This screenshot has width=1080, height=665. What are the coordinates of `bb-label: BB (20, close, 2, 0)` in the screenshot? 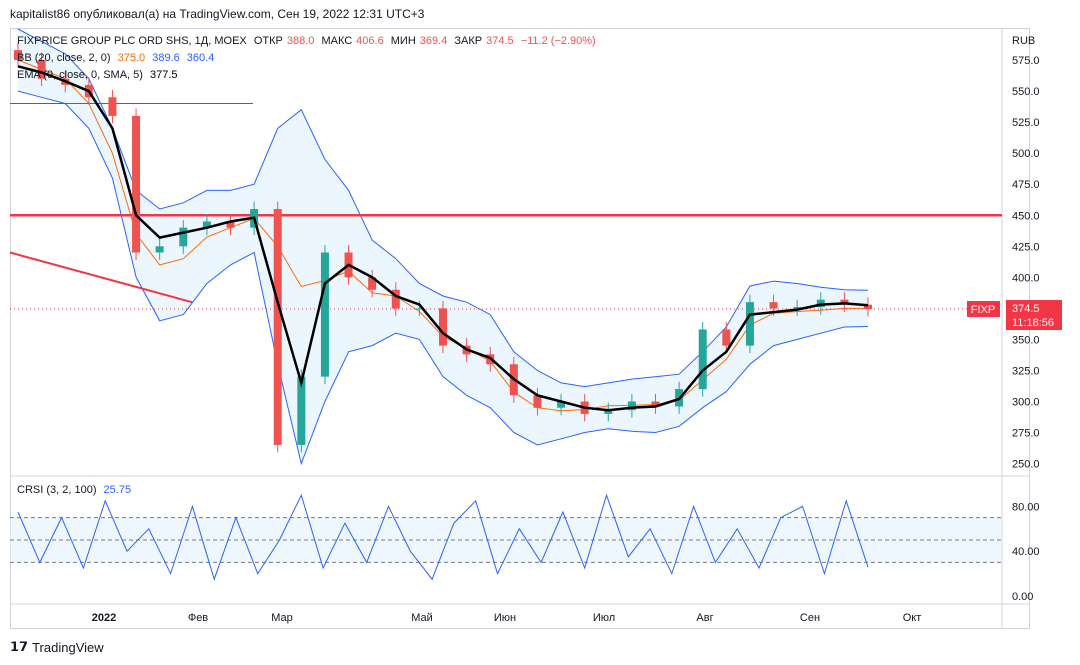 It's located at (64, 58).